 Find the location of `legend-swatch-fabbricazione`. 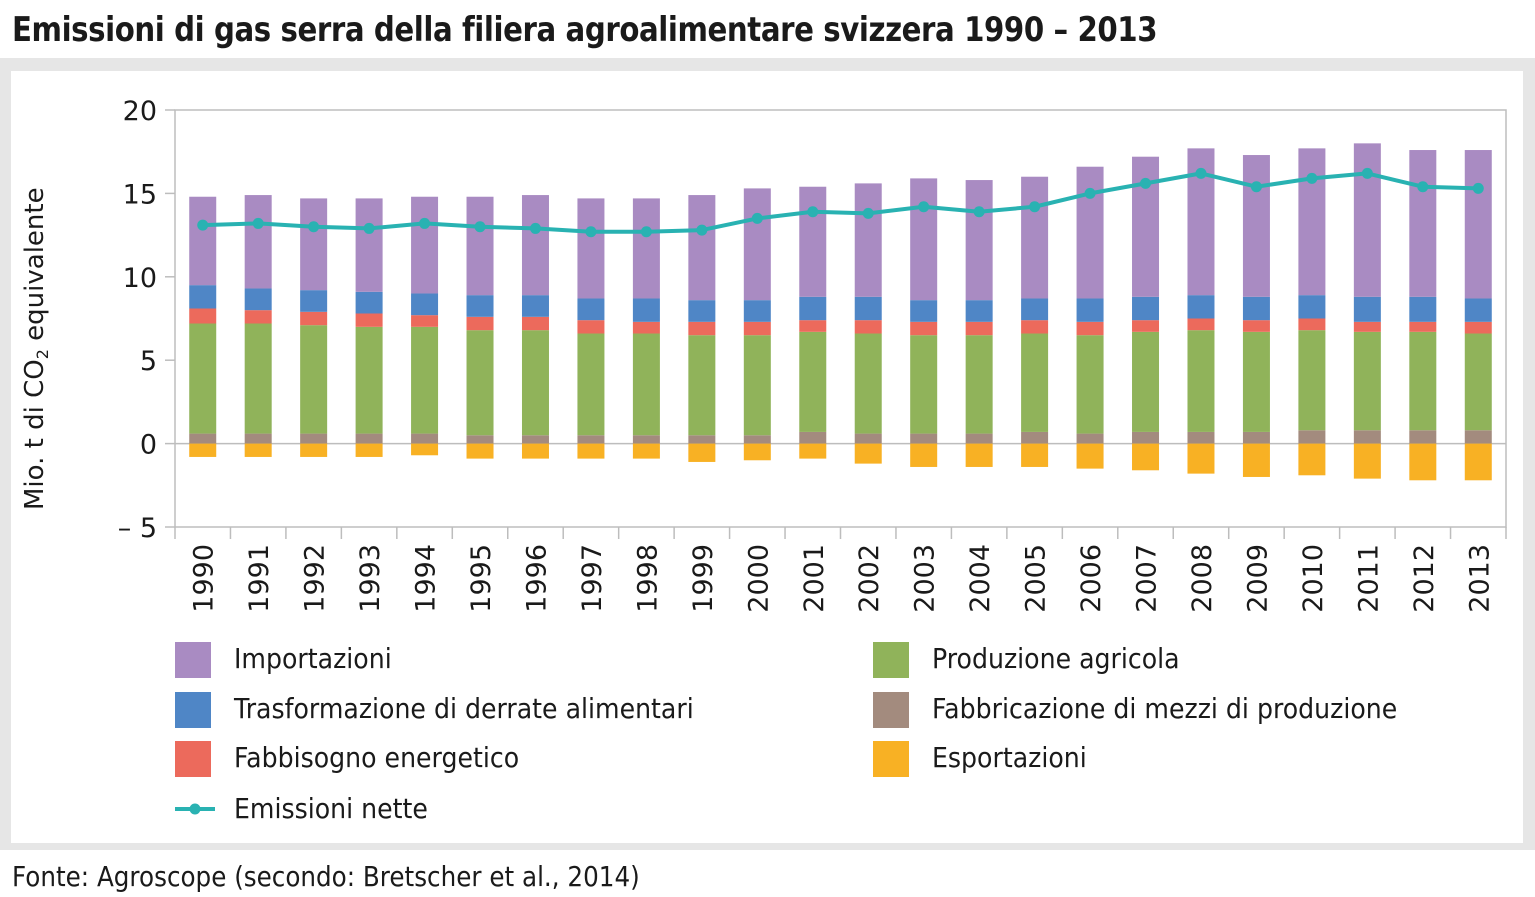

legend-swatch-fabbricazione is located at coordinates (891, 710).